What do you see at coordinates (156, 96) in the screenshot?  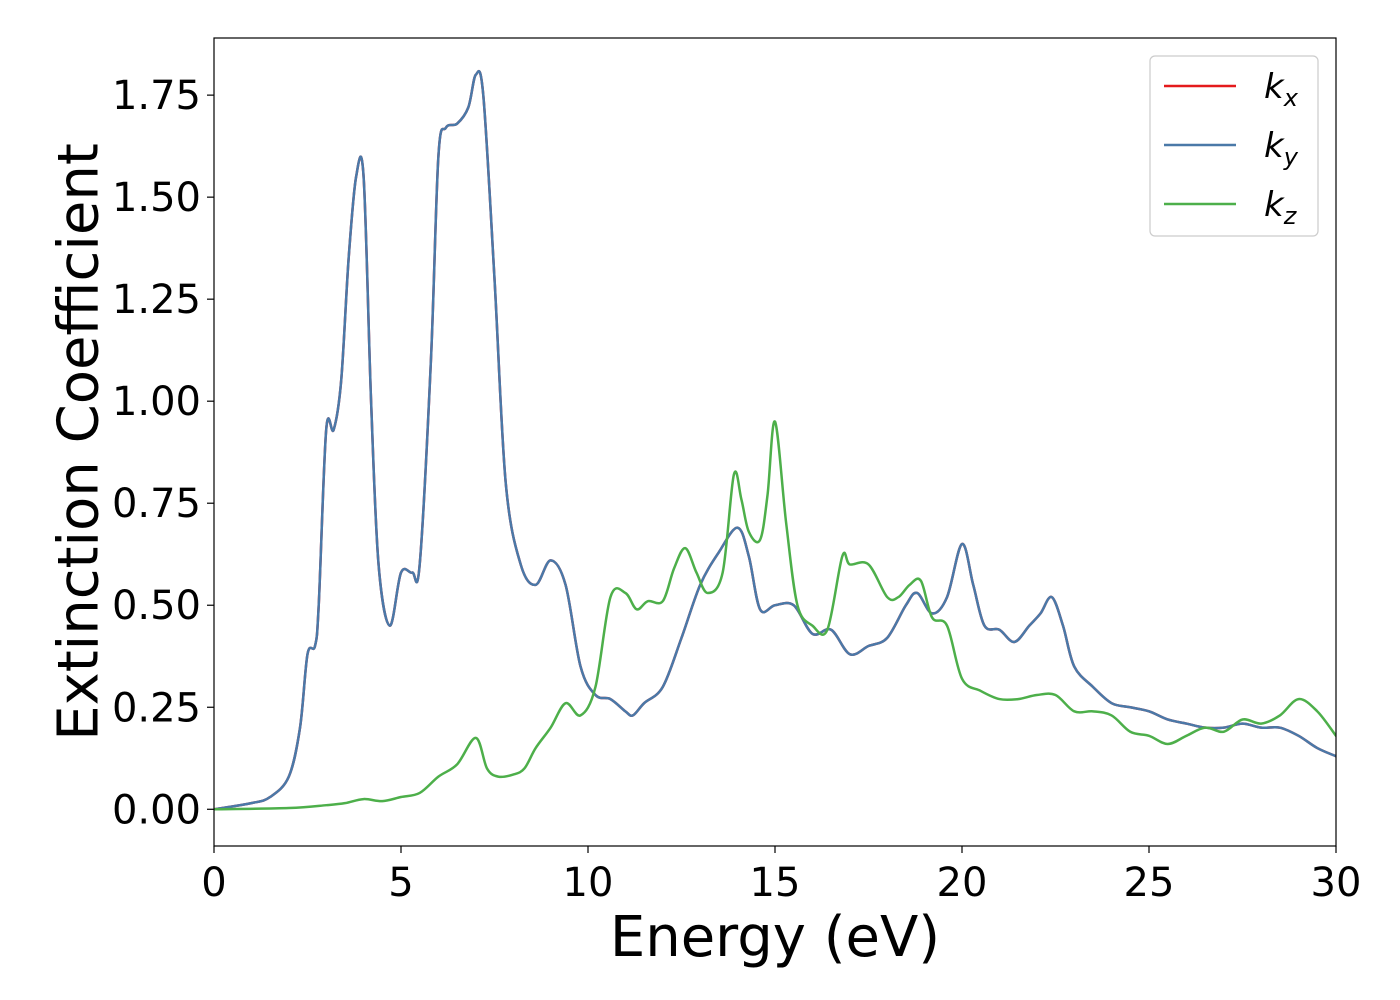 I see `y-tick-label: 1.75` at bounding box center [156, 96].